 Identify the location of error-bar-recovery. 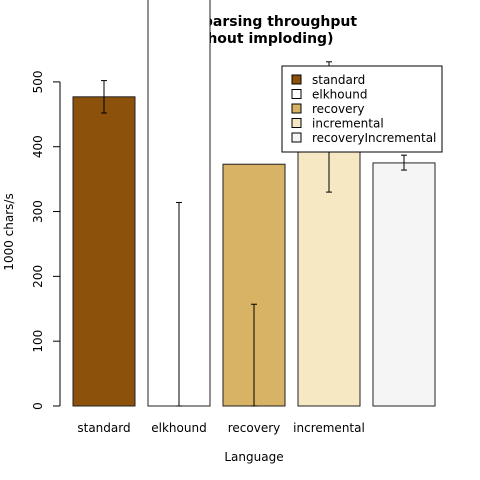
(254, 355).